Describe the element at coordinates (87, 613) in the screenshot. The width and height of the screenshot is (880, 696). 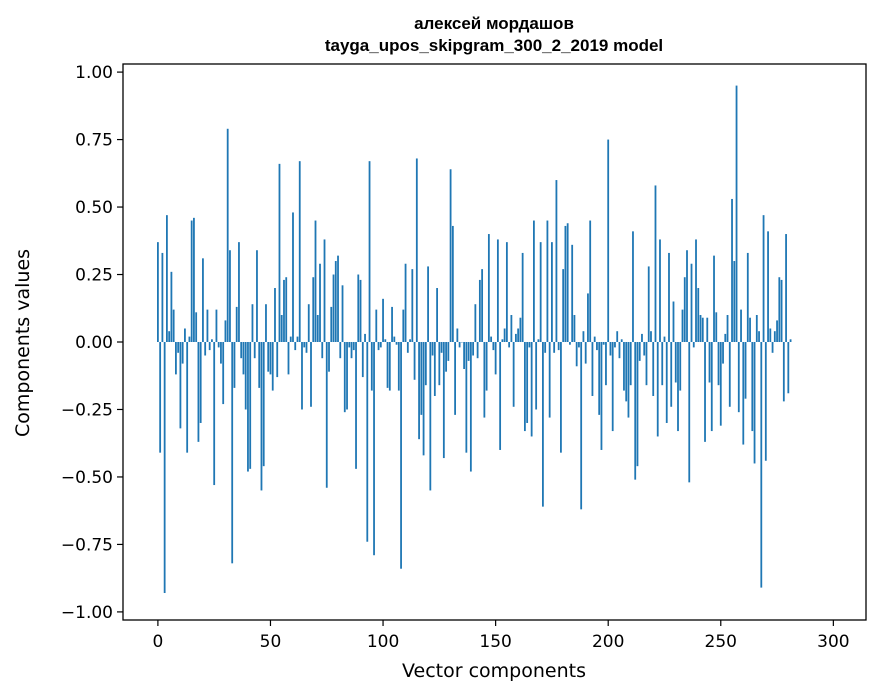
I see `y-tick-label: −1.00` at that location.